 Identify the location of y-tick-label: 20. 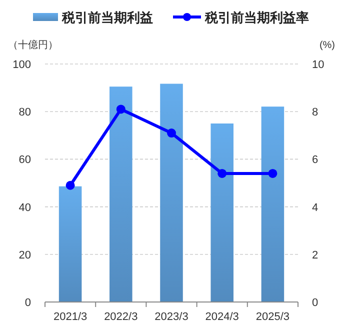
(24, 255).